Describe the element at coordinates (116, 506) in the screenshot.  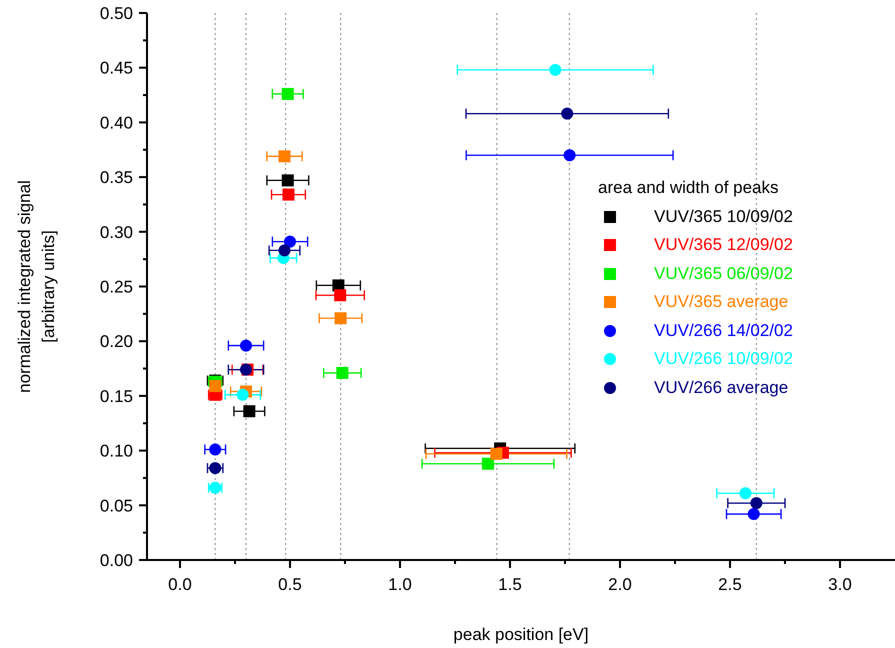
I see `y-tick-label: 0.05` at that location.